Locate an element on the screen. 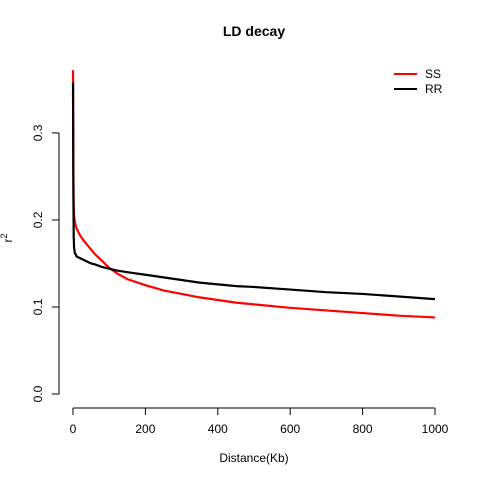  x-axis-label: Distance(Kb) is located at coordinates (253, 458).